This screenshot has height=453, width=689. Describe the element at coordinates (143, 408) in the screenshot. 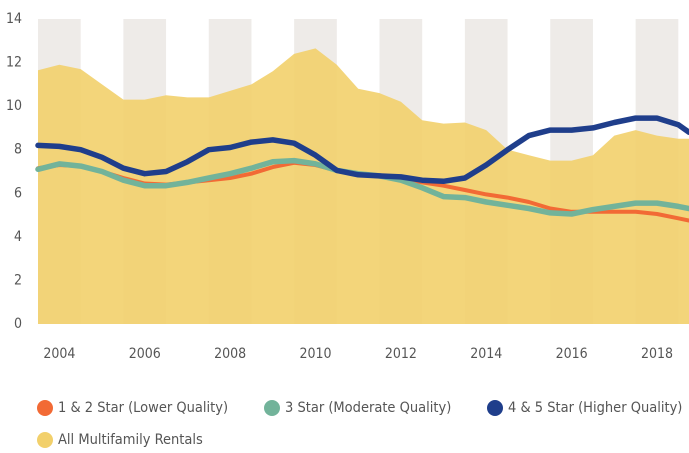

I see `legend-label: 1 & 2 Star (Lower Quality)` at that location.